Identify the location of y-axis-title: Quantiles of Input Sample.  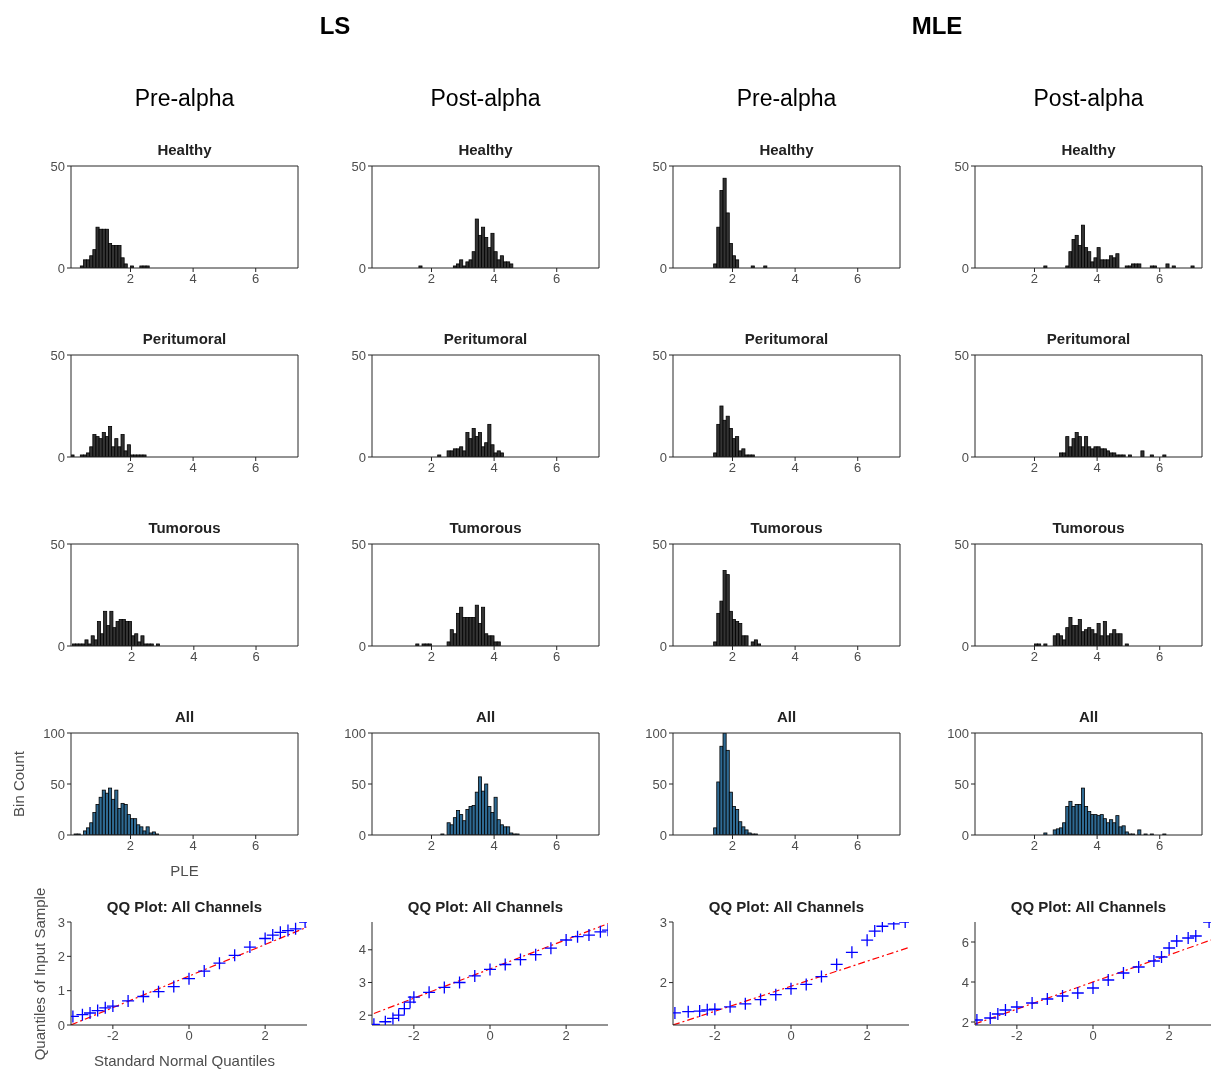
(39, 973).